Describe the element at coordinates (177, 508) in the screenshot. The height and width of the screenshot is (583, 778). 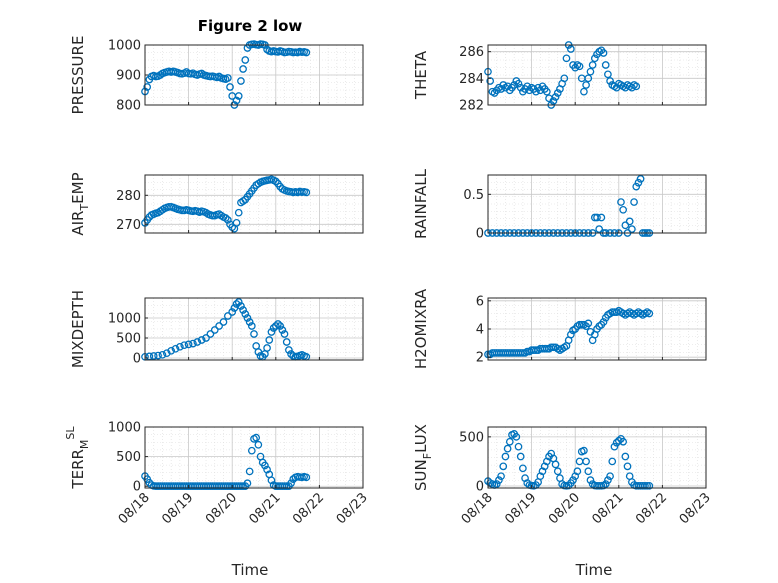
I see `x-tick-label: 08/19` at that location.